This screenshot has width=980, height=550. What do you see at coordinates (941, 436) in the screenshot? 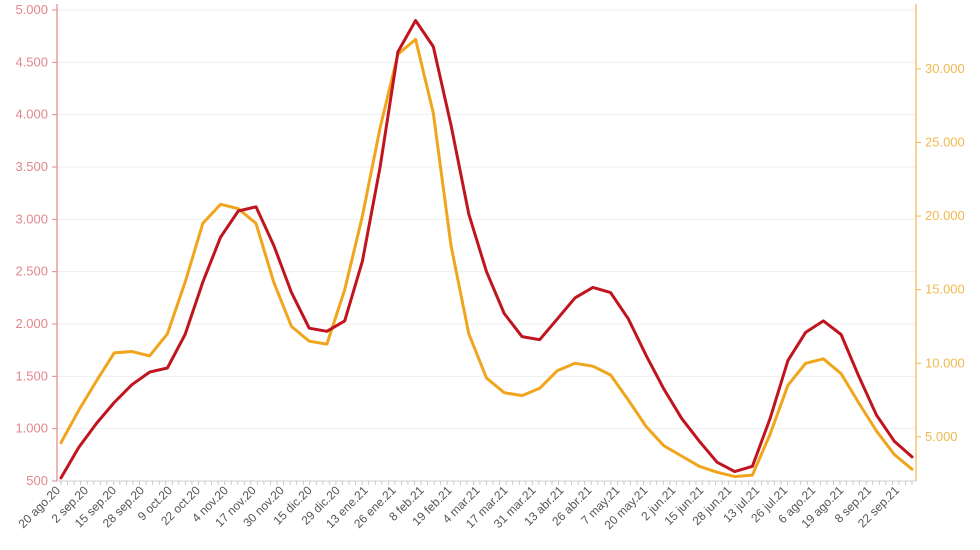
I see `right-tick-label-0: 5.000` at bounding box center [941, 436].